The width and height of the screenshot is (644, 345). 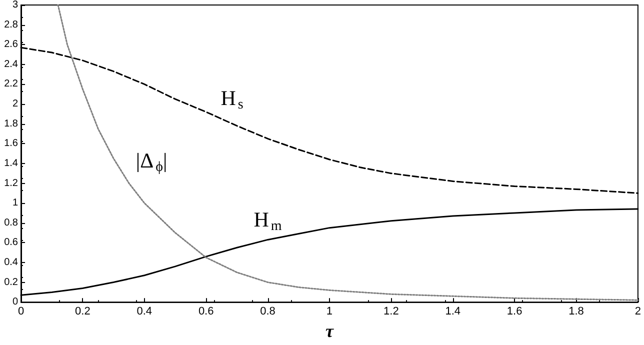 What do you see at coordinates (11, 44) in the screenshot?
I see `y-tick-label: 2.6` at bounding box center [11, 44].